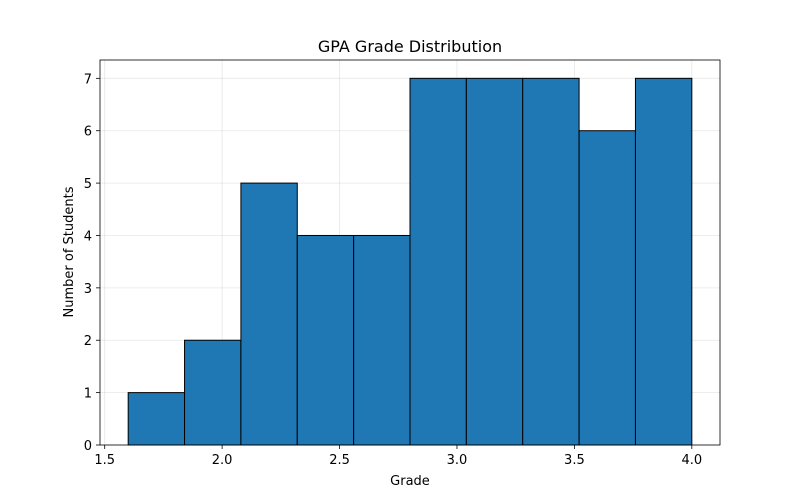 Image resolution: width=800 pixels, height=500 pixels. I want to click on x-tick-label: 3.0, so click(457, 460).